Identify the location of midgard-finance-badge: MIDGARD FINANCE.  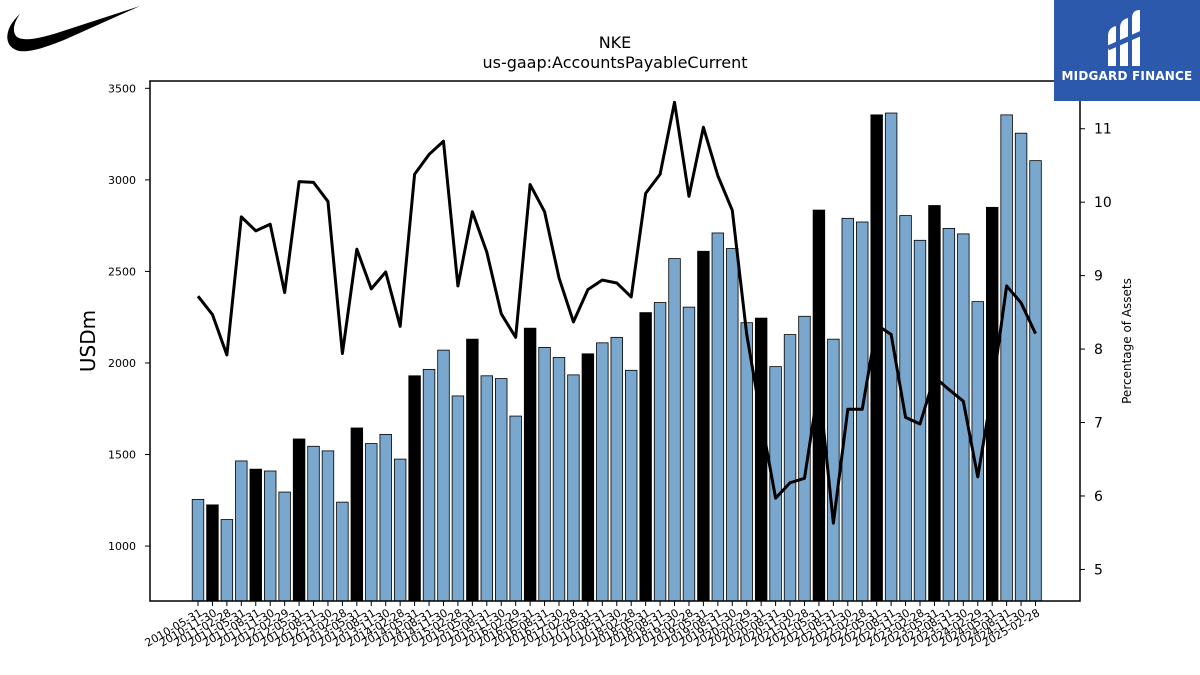
(1127, 50).